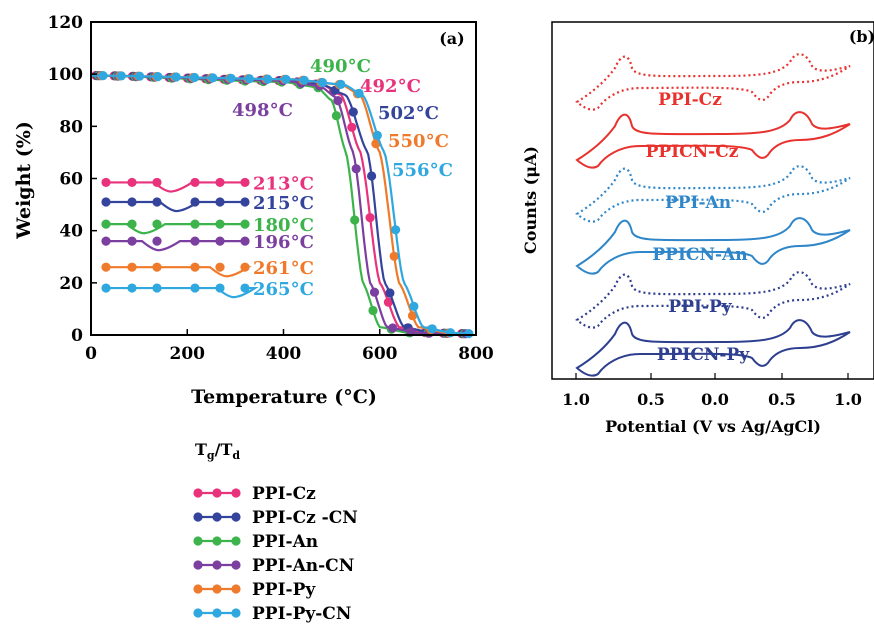  Describe the element at coordinates (175, 246) in the screenshot. I see `tg-line` at that location.